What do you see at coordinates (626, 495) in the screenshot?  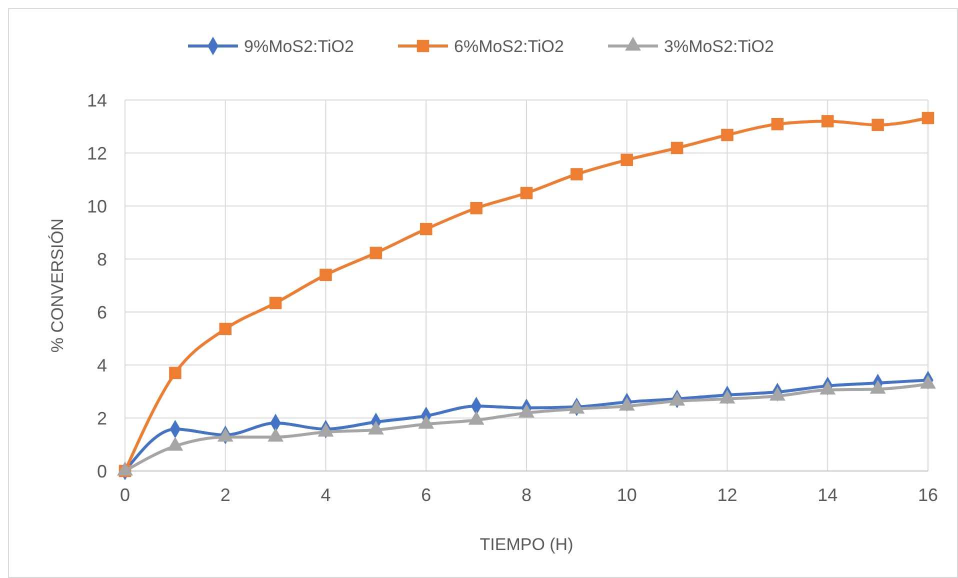 I see `x-tick-label: 10` at bounding box center [626, 495].